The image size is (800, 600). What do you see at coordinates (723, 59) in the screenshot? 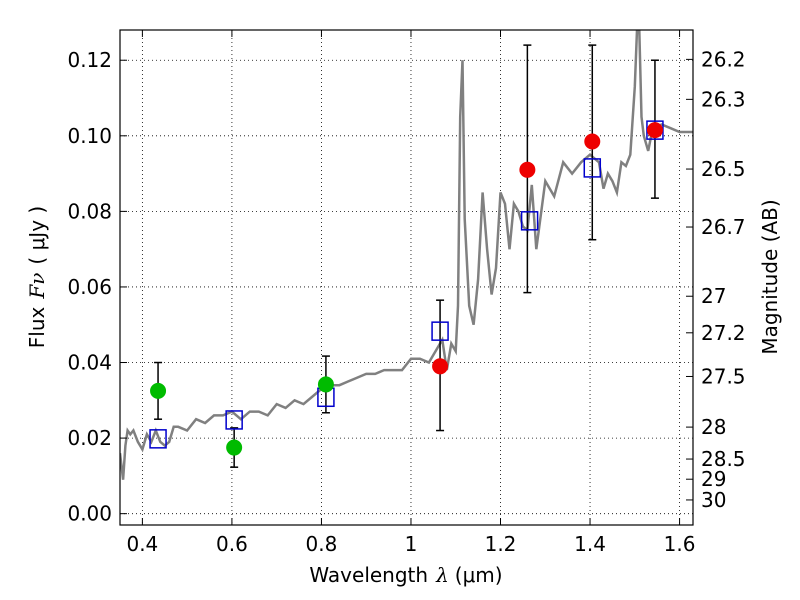
I see `y2-tick-label: 26.2` at bounding box center [723, 59].